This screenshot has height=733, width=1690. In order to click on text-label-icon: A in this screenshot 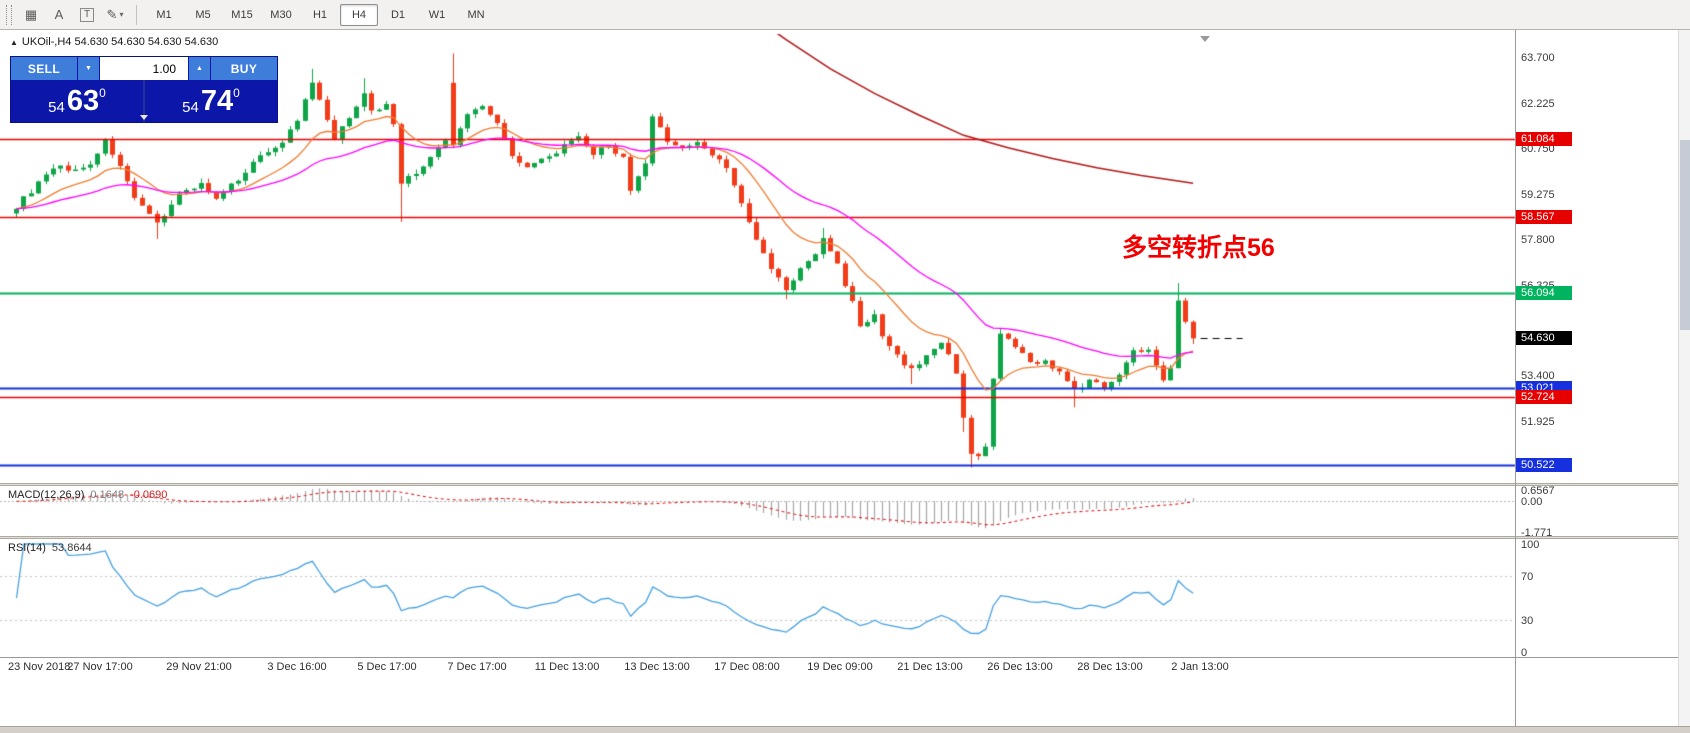, I will do `click(59, 14)`.